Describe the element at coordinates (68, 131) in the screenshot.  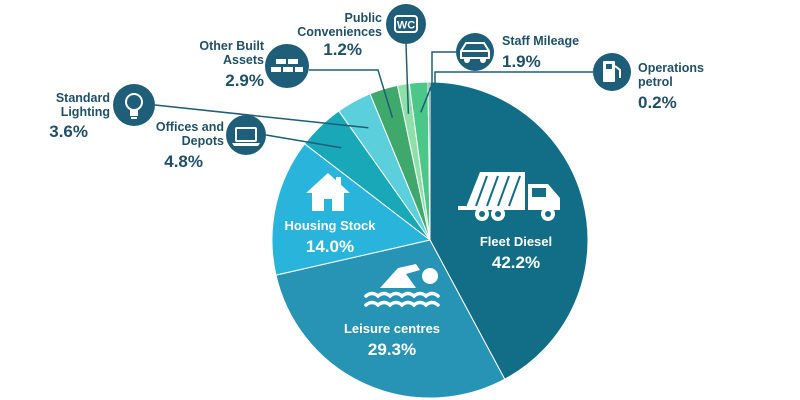
I see `value-standard-lighting: 3.6%` at that location.